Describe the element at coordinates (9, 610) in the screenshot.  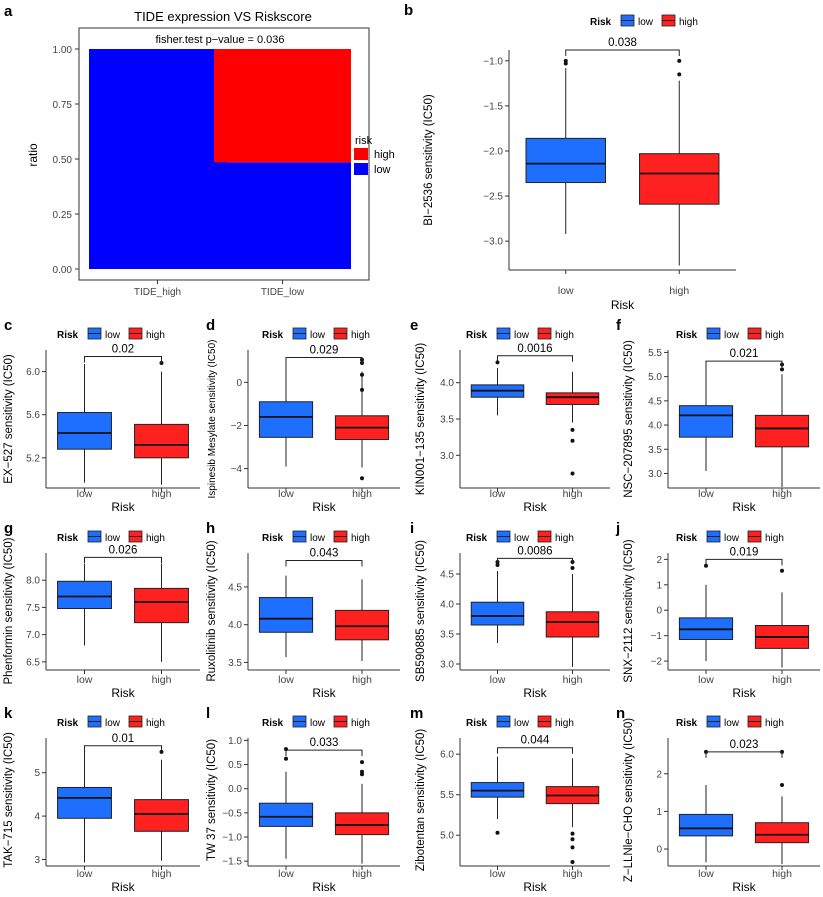
I see `y-axis-label: Phenformin sensitivity (IC50)` at that location.